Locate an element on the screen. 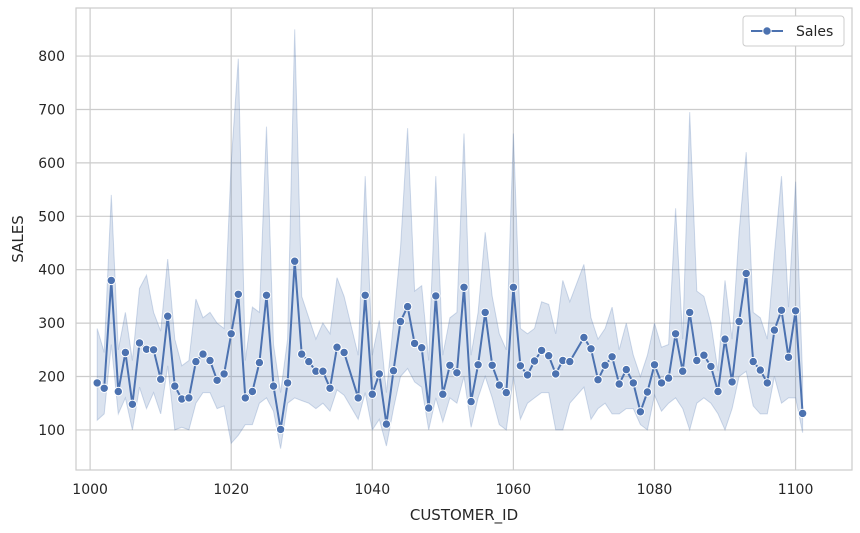 The width and height of the screenshot is (860, 533). x-axis-title: CUSTOMER_ID is located at coordinates (464, 515).